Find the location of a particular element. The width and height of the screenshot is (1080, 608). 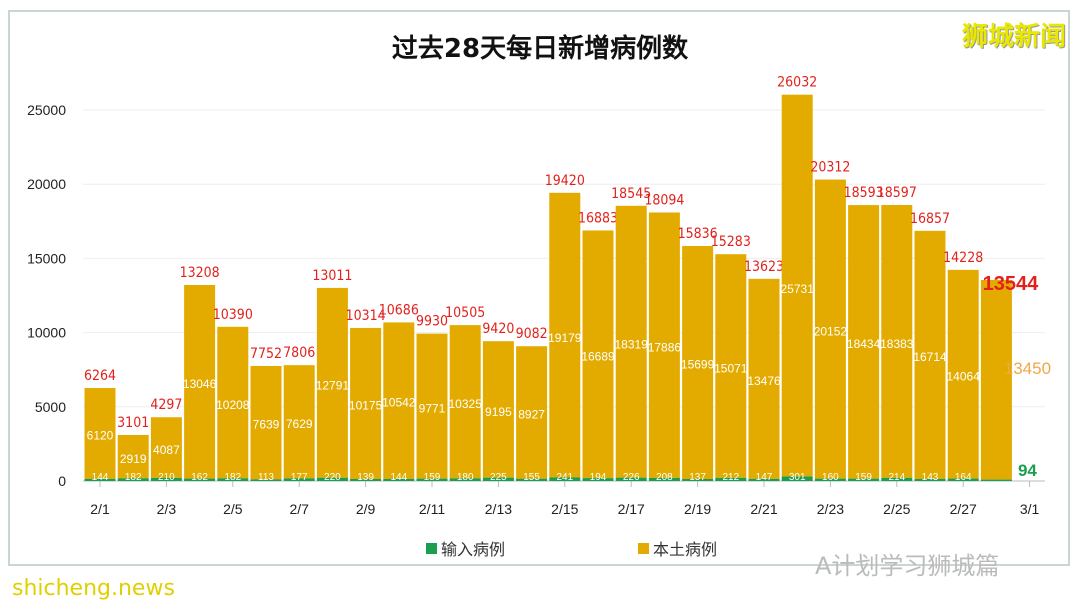

local-label: 4087 is located at coordinates (166, 450).